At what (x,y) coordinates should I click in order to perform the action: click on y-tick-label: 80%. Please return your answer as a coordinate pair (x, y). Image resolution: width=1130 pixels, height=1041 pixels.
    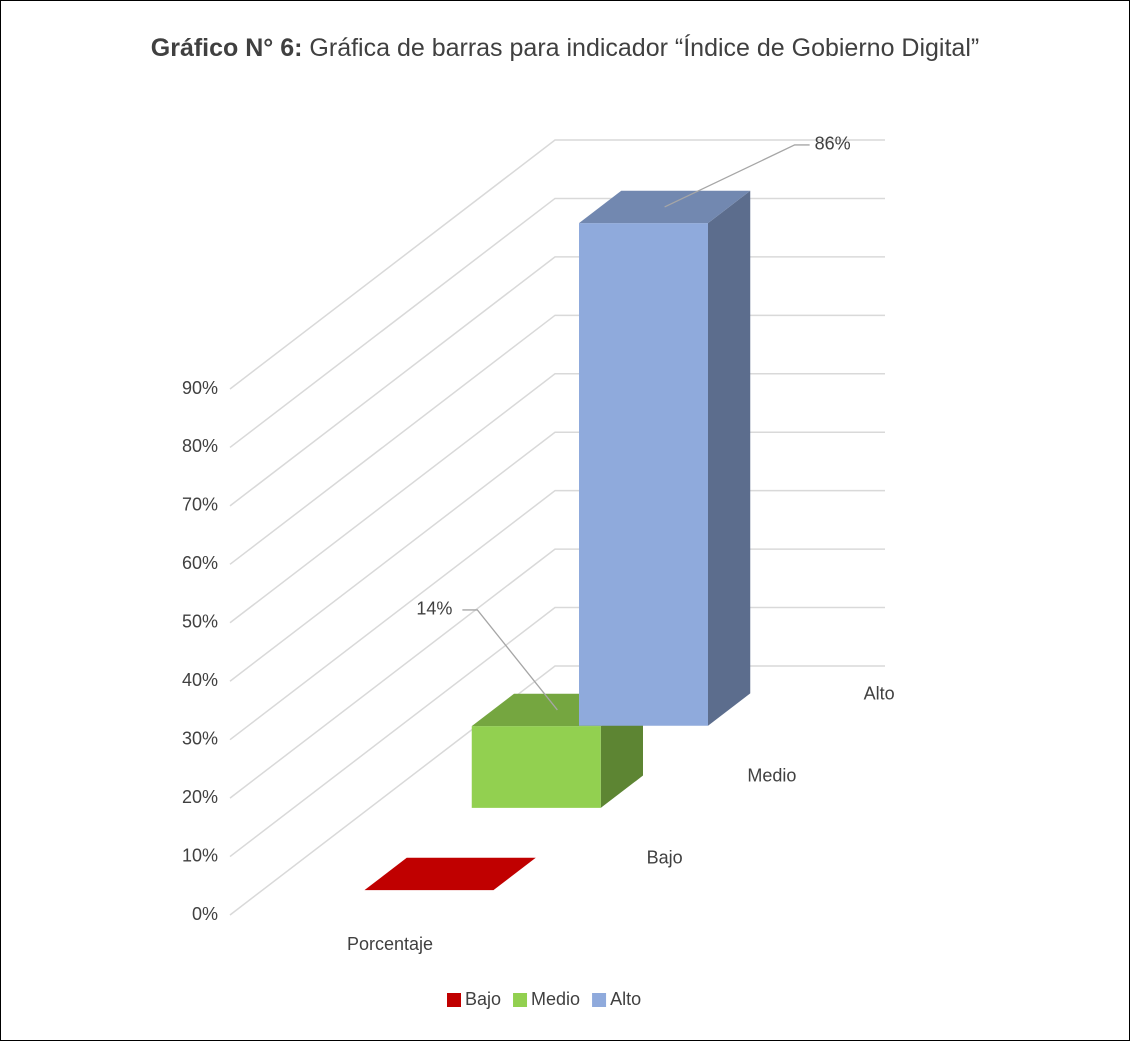
    Looking at the image, I should click on (200, 446).